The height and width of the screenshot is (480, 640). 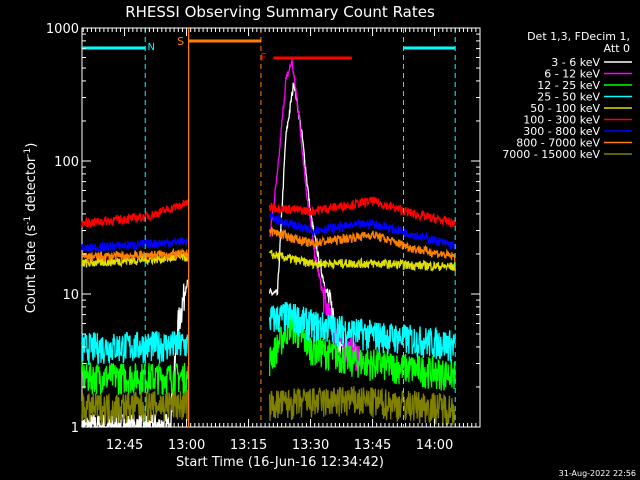 I want to click on legend-entry-label: 800 - 7000 keV, so click(x=558, y=143).